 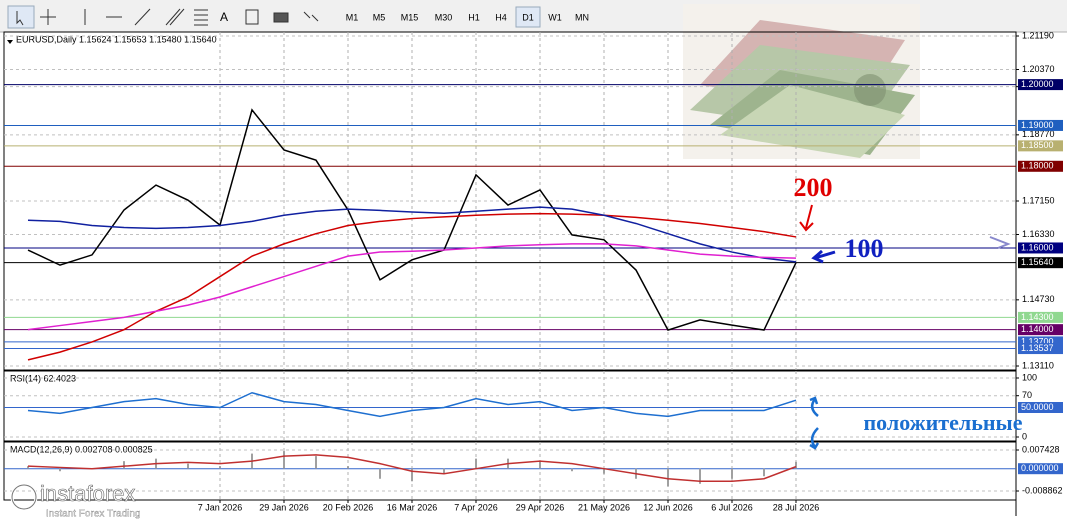 What do you see at coordinates (806, 218) in the screenshot?
I see `ma200-arrow` at bounding box center [806, 218].